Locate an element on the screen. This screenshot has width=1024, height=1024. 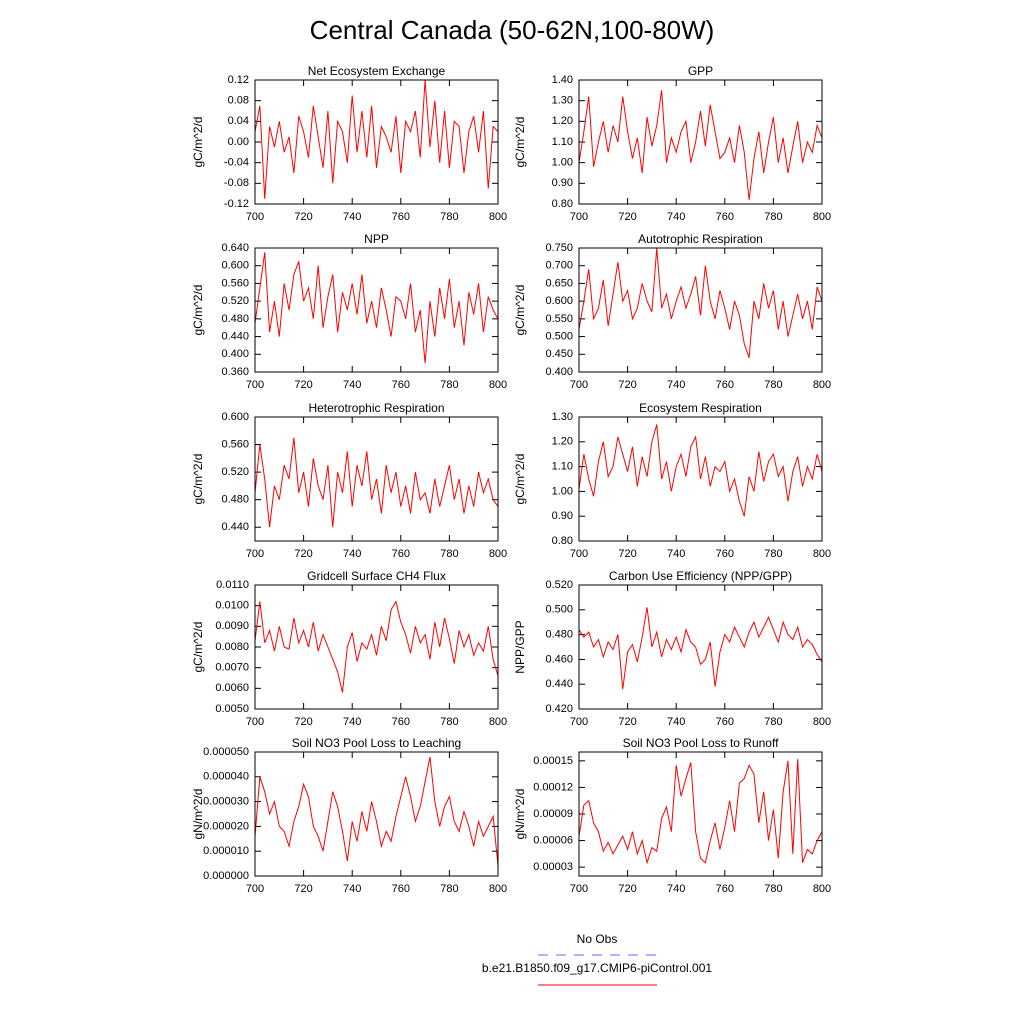
y-tick-label: 0.650 is located at coordinates (559, 283).